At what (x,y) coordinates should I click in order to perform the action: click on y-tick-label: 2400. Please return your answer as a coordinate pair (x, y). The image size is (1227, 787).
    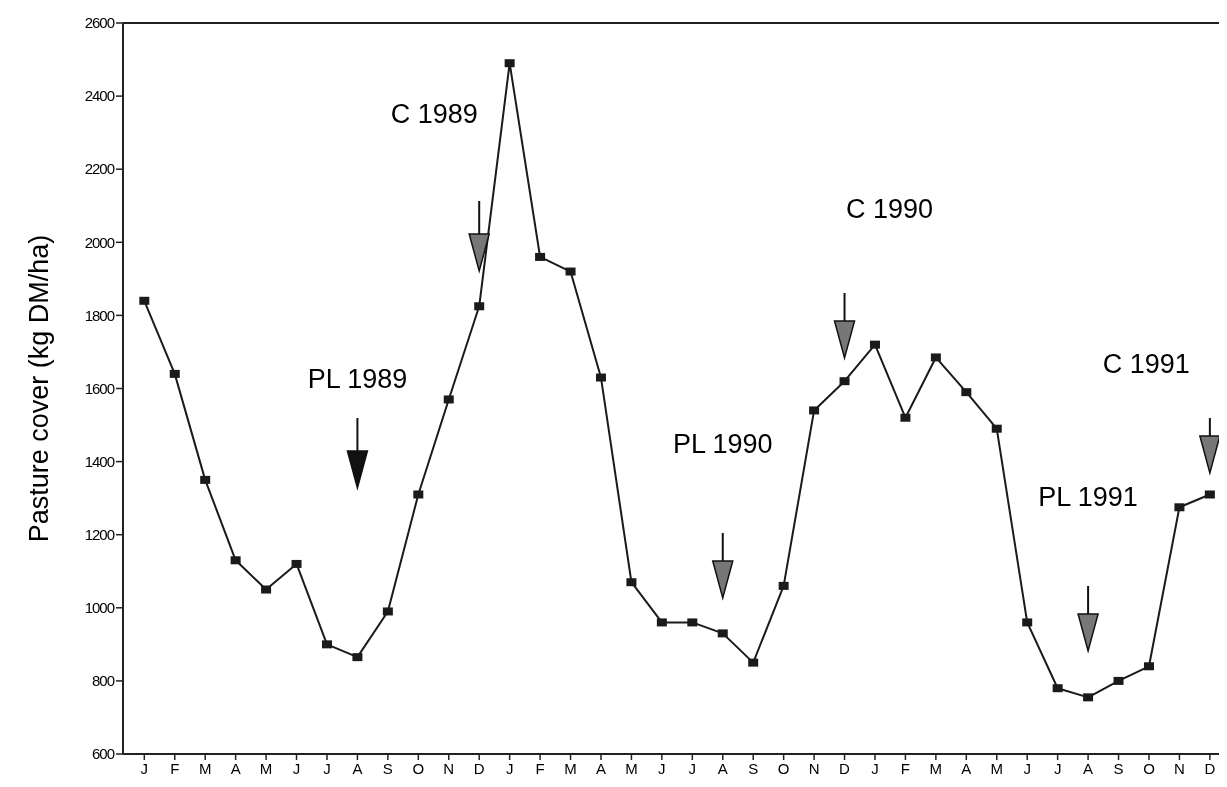
    Looking at the image, I should click on (99, 96).